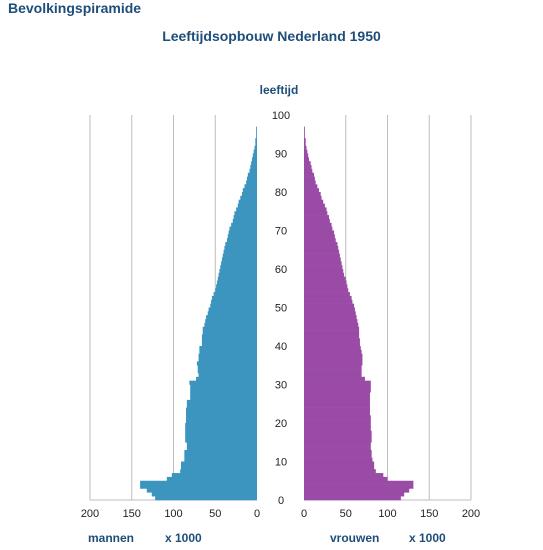 Image resolution: width=543 pixels, height=550 pixels. I want to click on bars-mannen, so click(198, 313).